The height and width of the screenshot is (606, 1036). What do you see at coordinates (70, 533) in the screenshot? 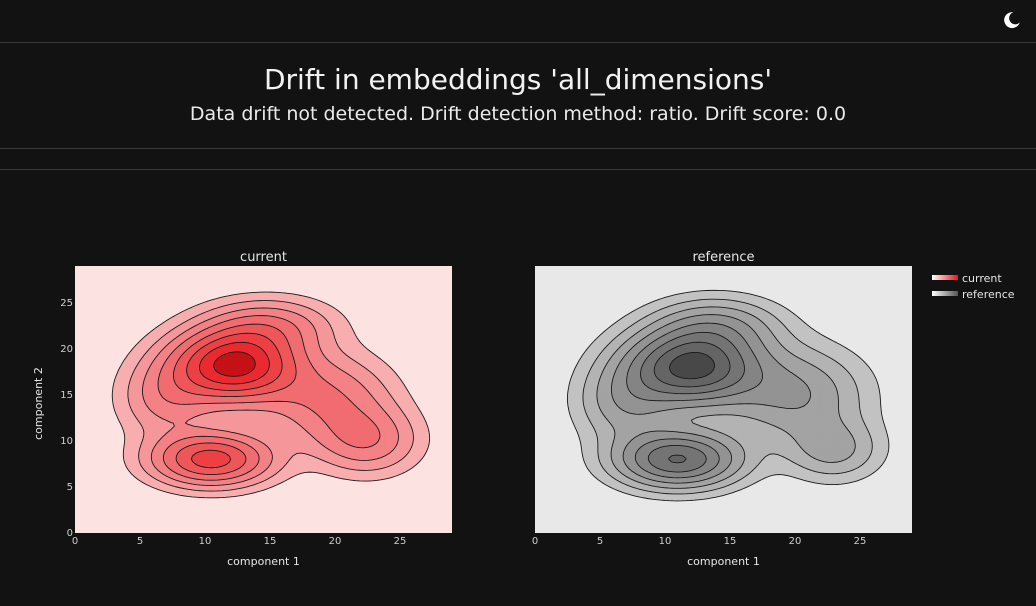
I see `y-tick-label: 0` at bounding box center [70, 533].